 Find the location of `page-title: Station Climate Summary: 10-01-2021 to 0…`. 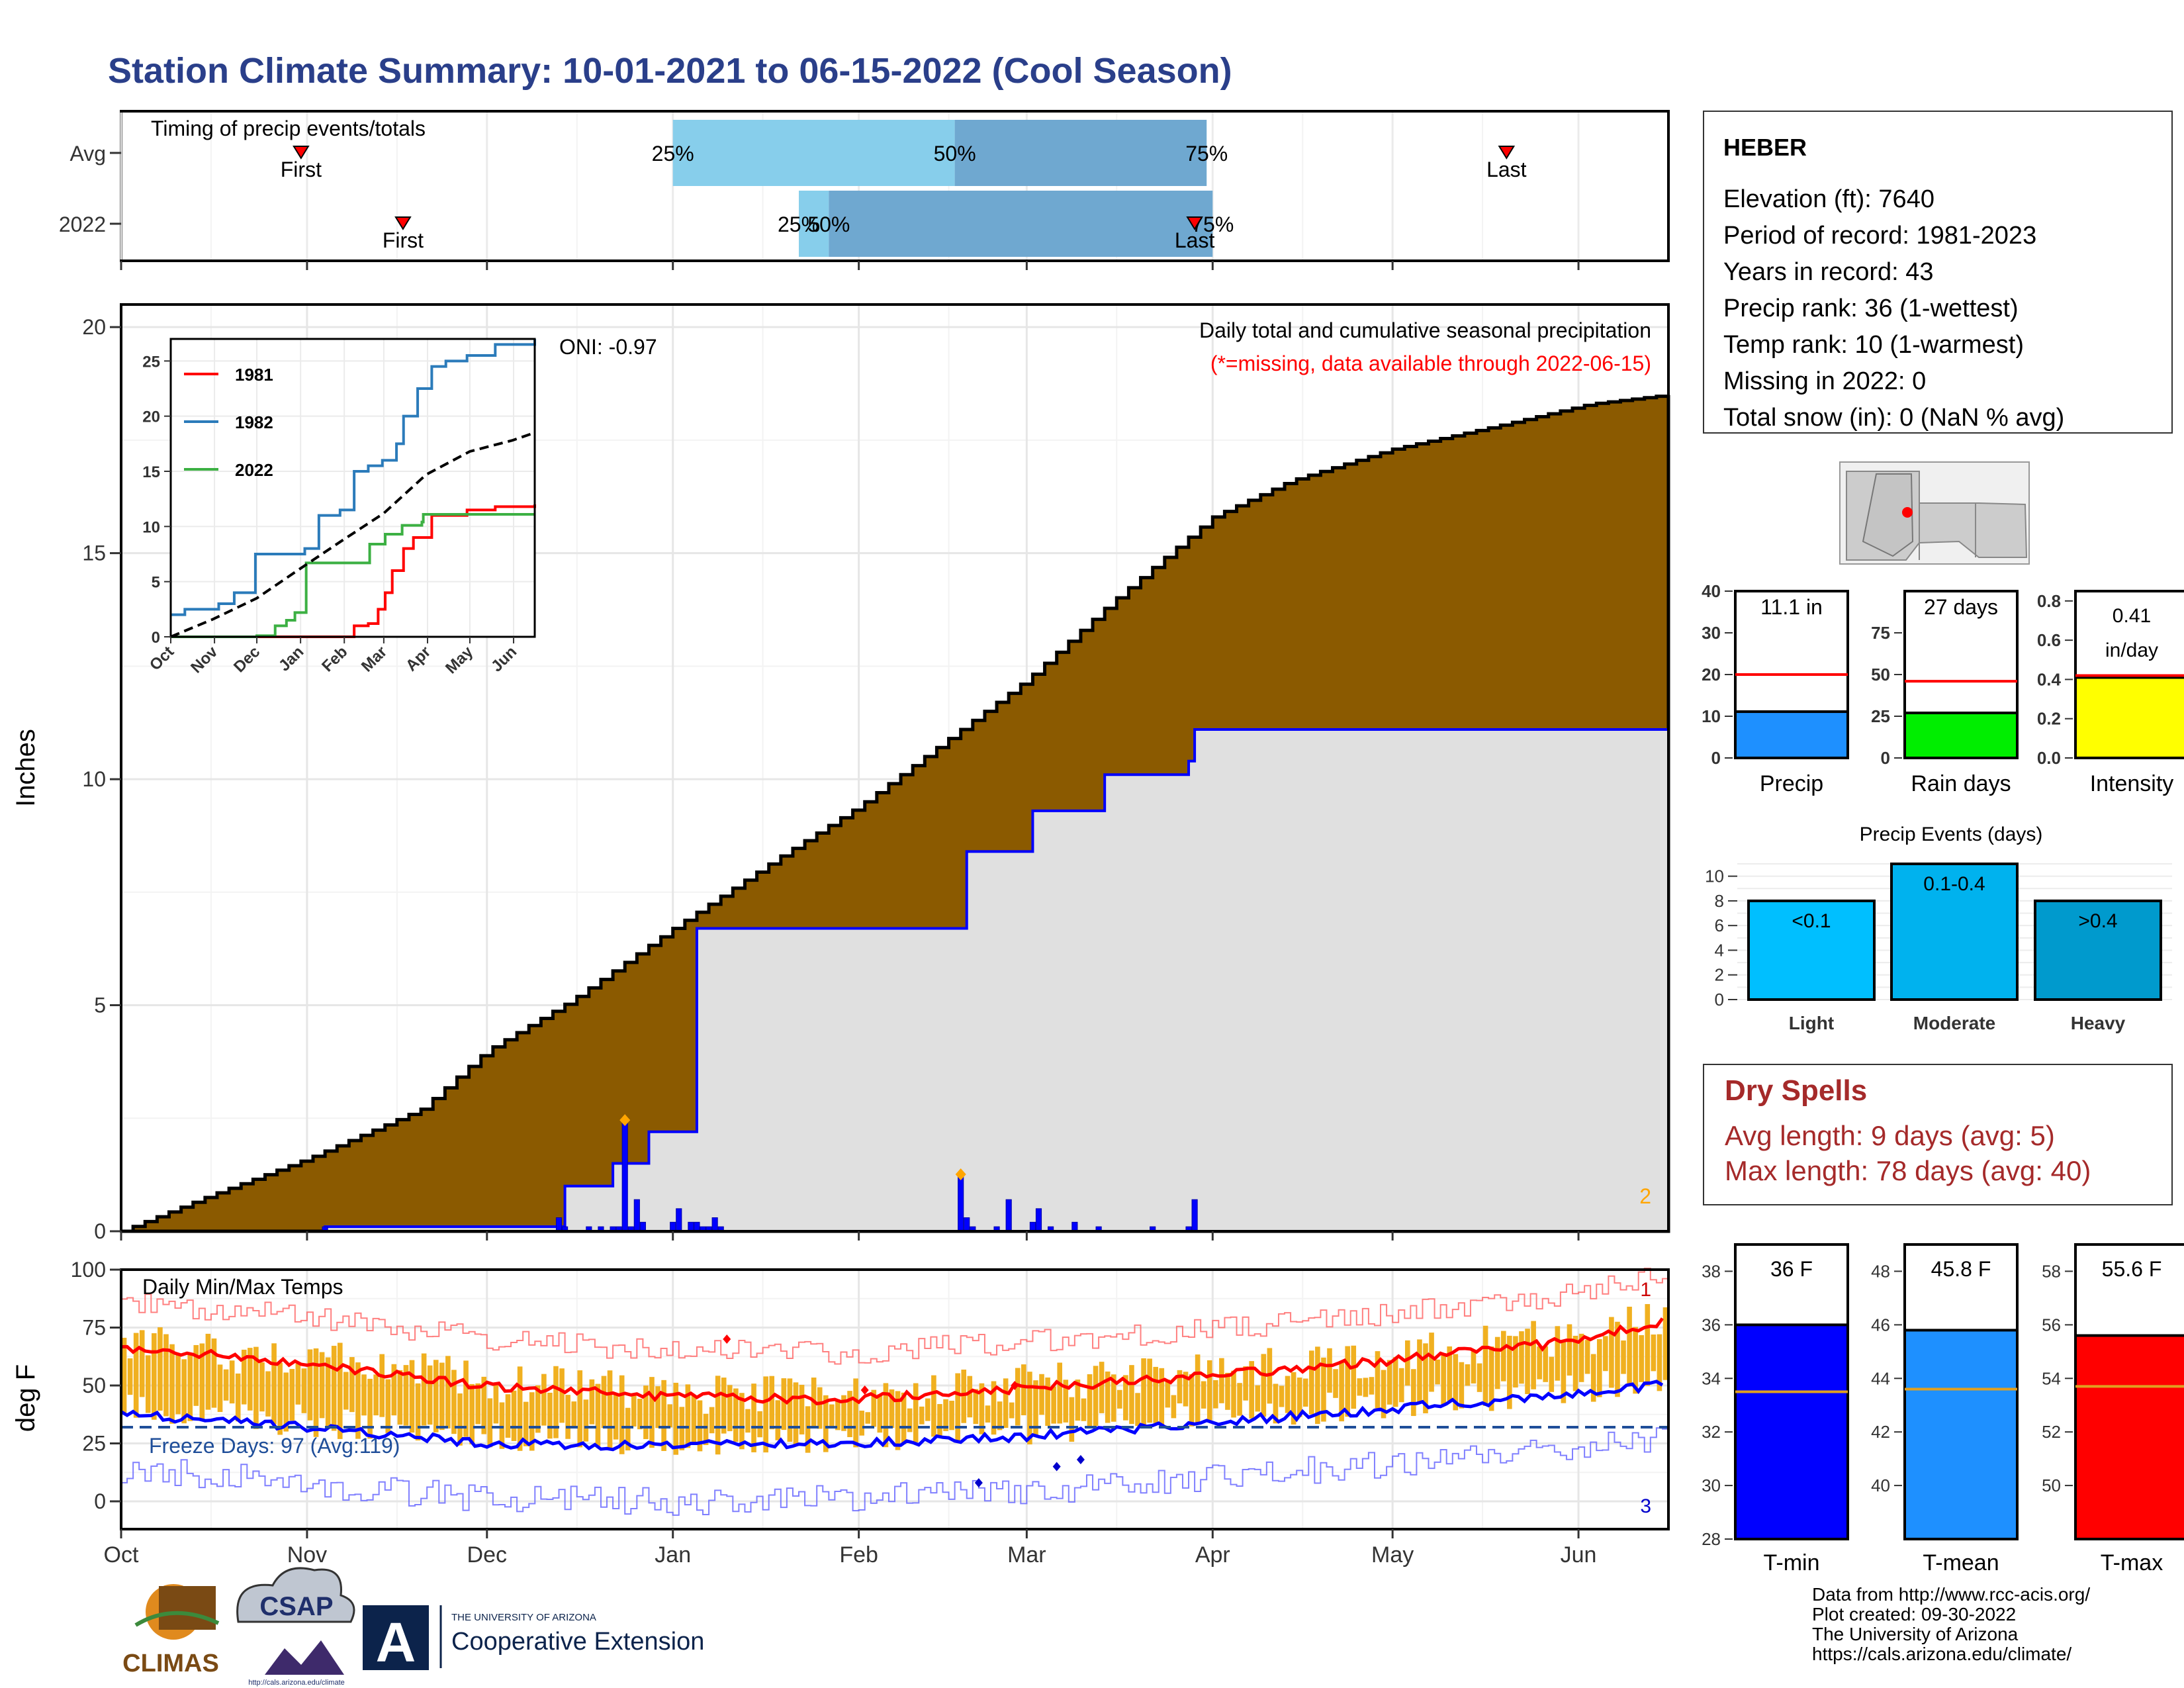

page-title: Station Climate Summary: 10-01-2021 to 0… is located at coordinates (670, 71).